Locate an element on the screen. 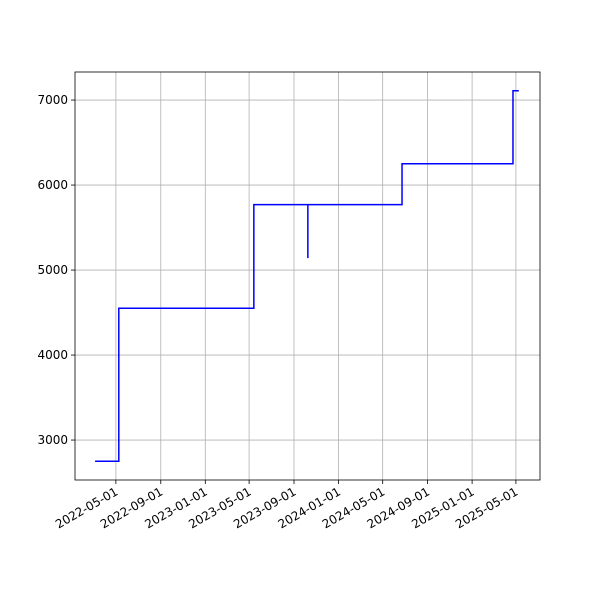  y-tick-label: 5000 is located at coordinates (52, 270).